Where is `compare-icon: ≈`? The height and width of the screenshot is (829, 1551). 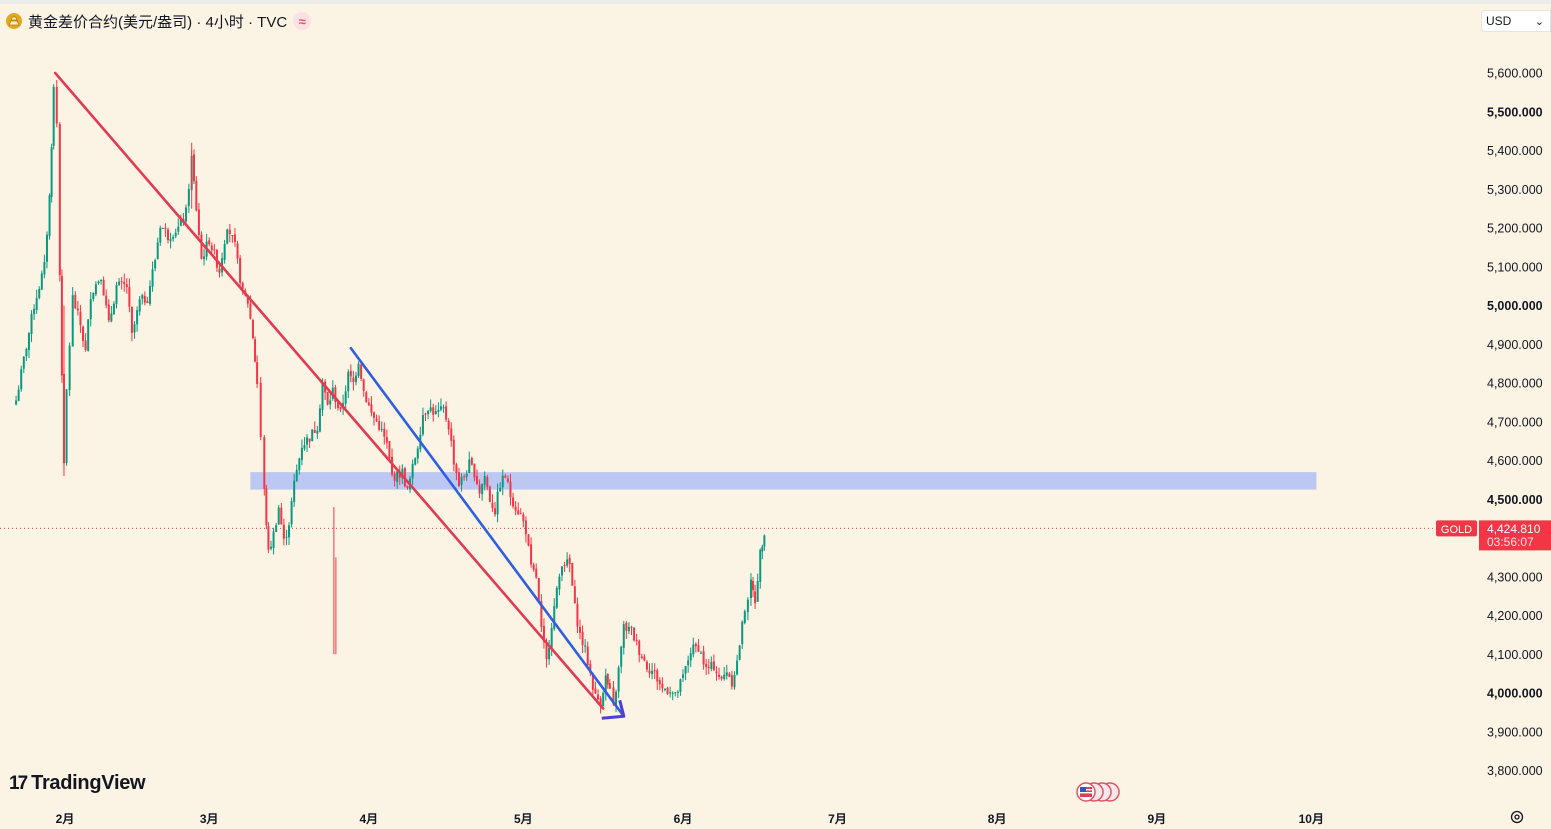
compare-icon: ≈ is located at coordinates (302, 21).